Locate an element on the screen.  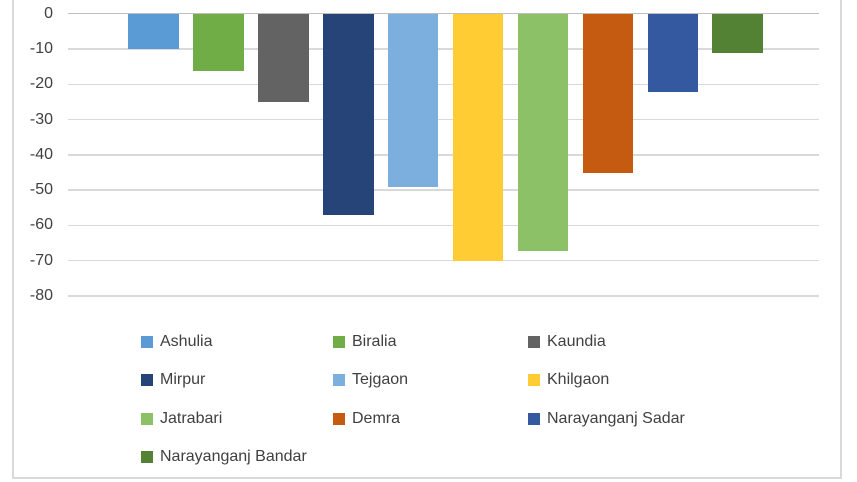
legend-label: Biralia is located at coordinates (374, 341).